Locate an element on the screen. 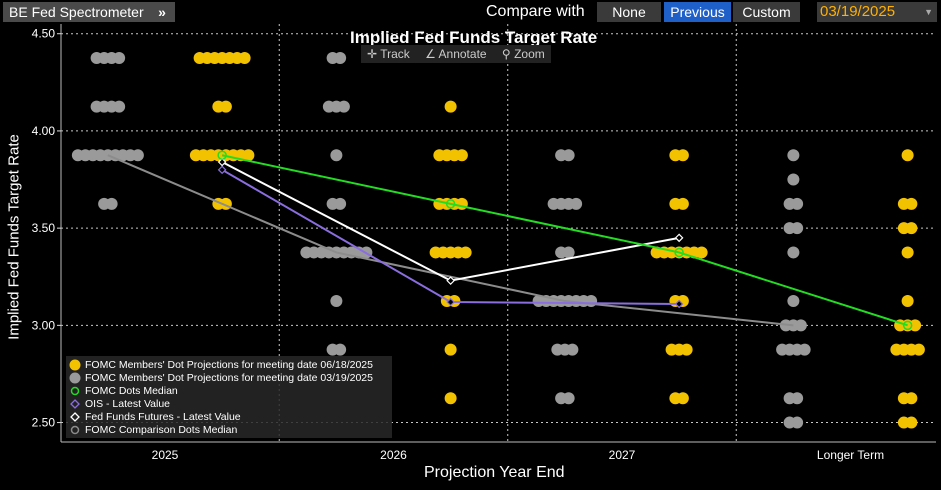 The image size is (941, 490). legend-label: Fed Funds Futures - Latest Value is located at coordinates (163, 416).